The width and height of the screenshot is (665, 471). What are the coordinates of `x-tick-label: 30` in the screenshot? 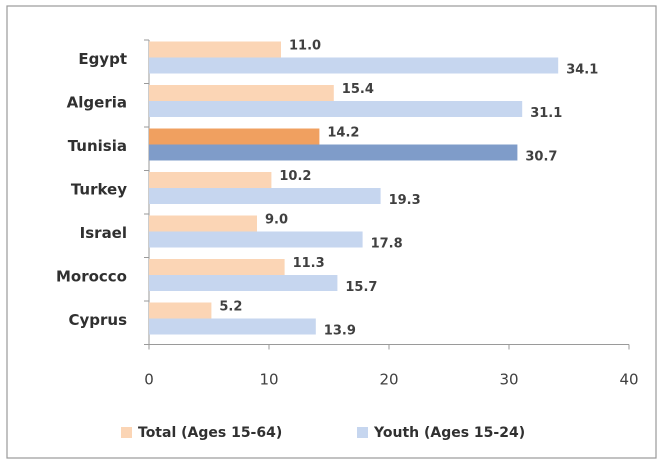 It's located at (508, 380).